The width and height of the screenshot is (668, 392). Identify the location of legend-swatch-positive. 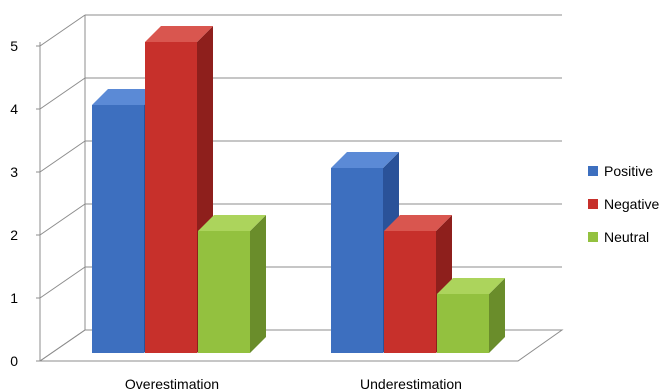
(593, 171).